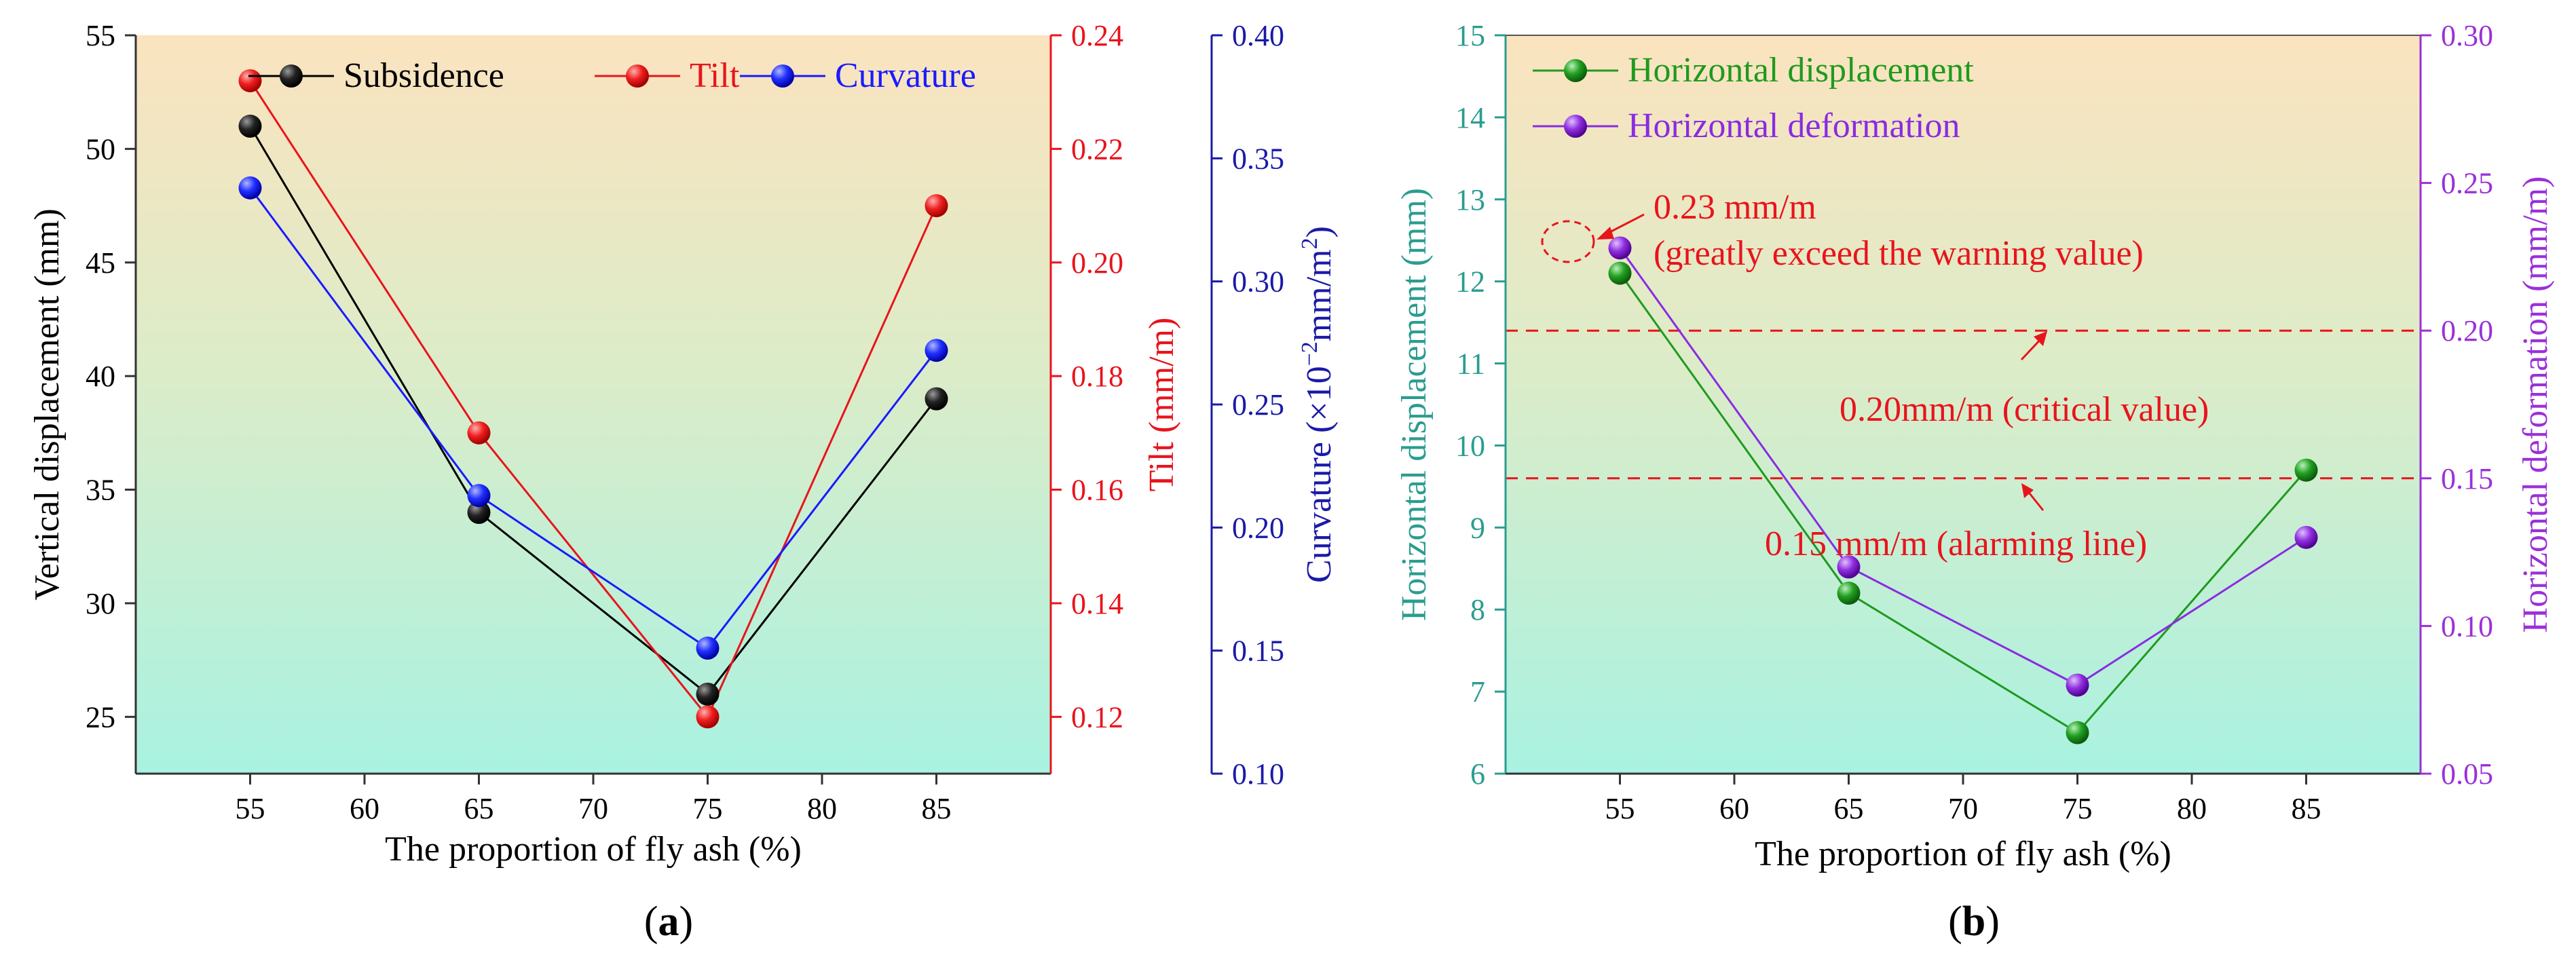  Describe the element at coordinates (1478, 527) in the screenshot. I see `left-tick-label: 9` at that location.